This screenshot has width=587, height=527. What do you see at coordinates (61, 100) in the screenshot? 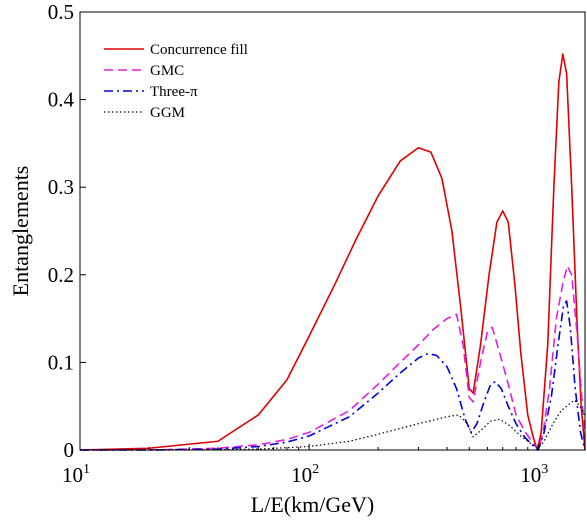
I see `y-tick-label: 0.4` at bounding box center [61, 100].